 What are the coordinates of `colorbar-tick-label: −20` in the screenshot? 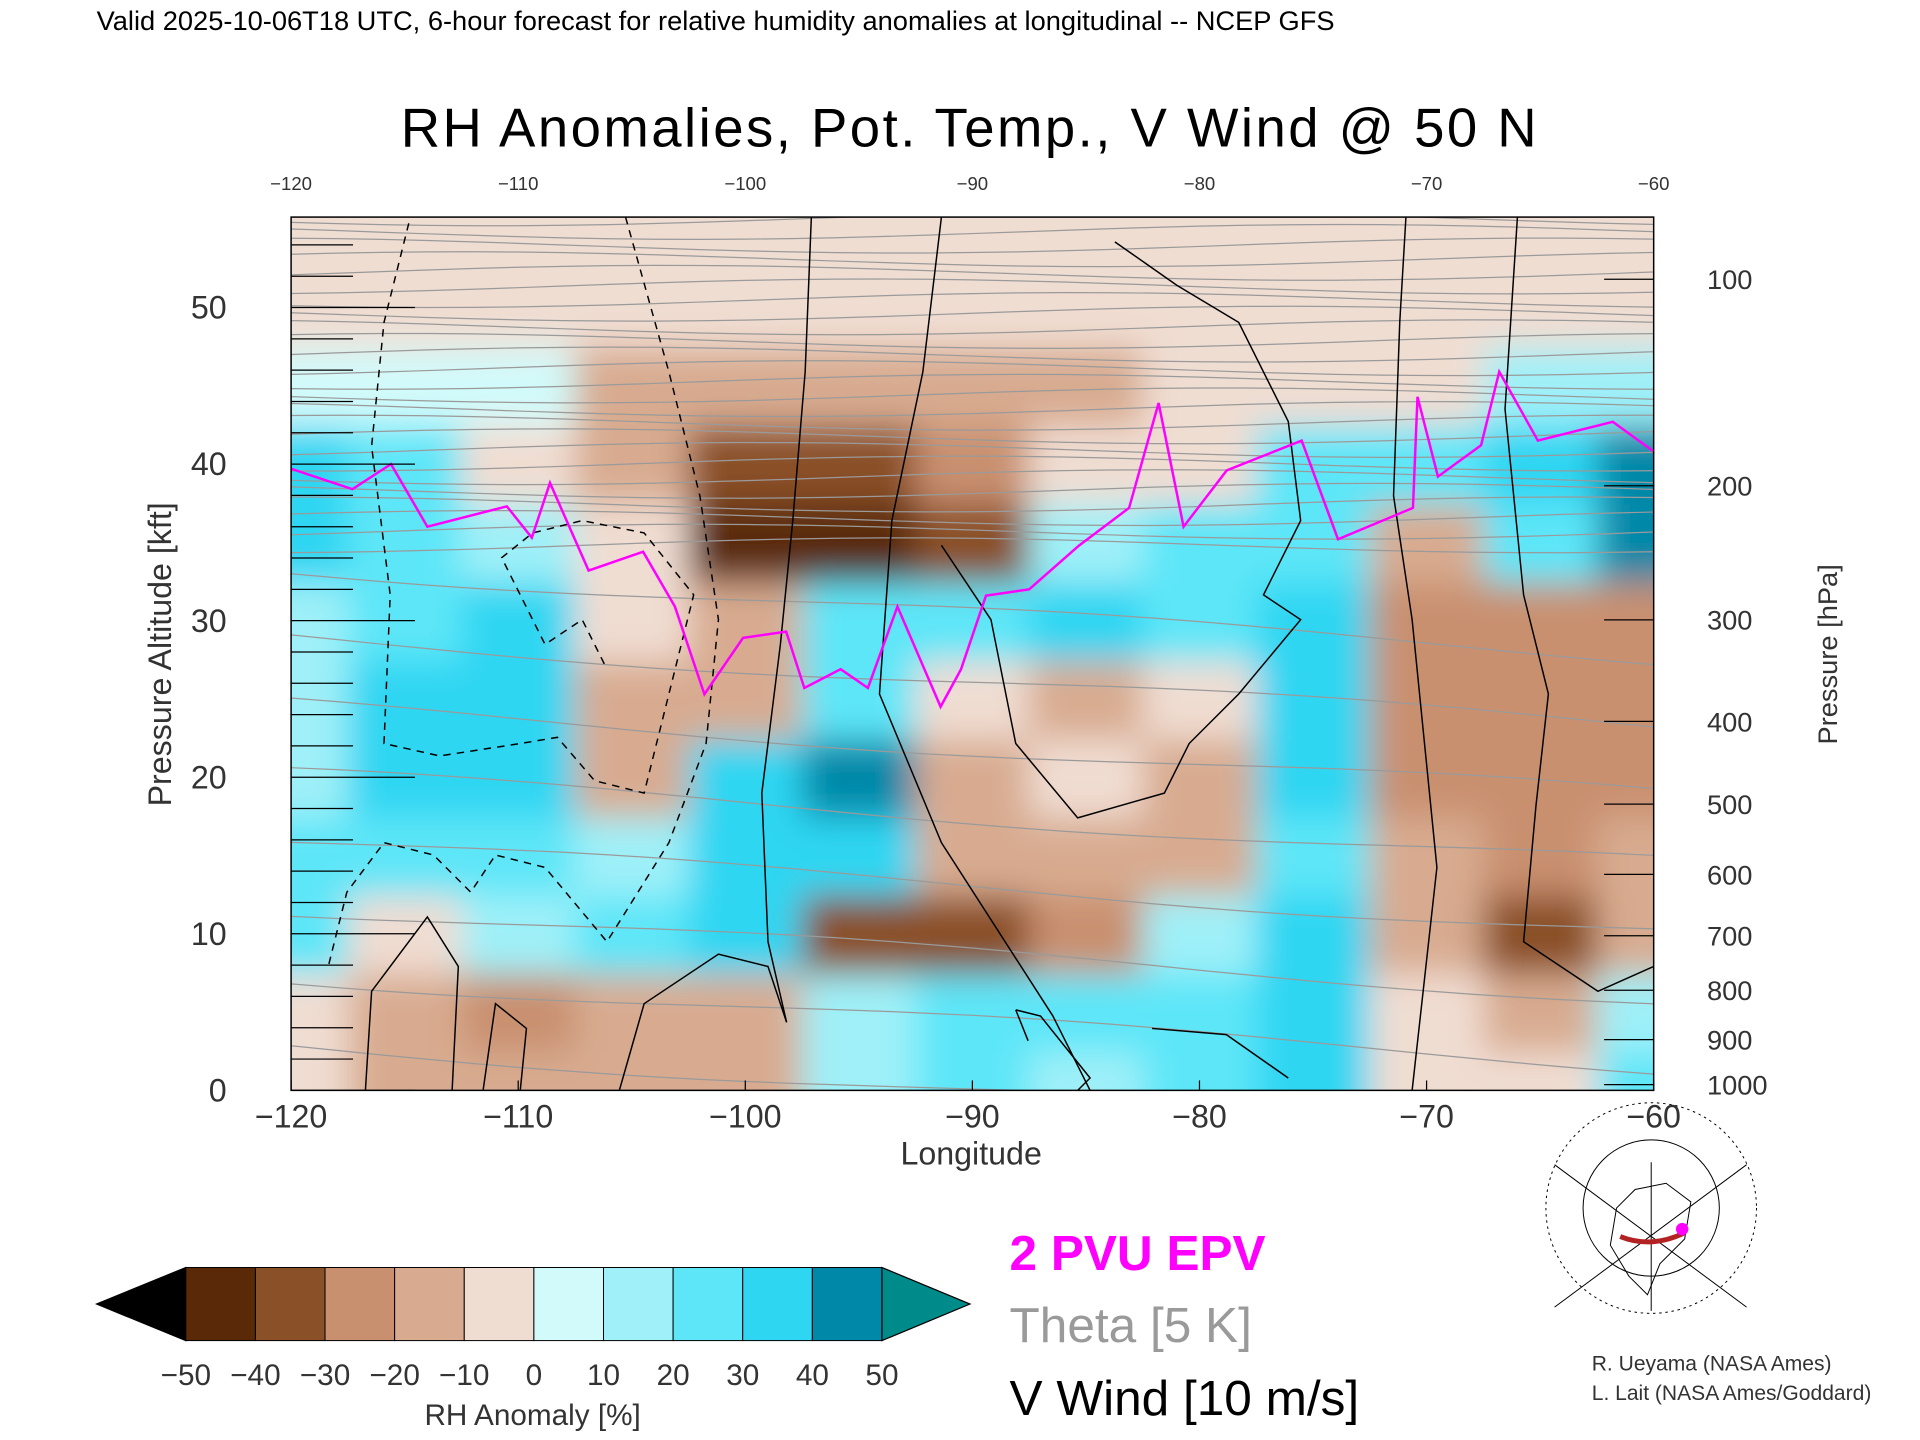 It's located at (394, 1375).